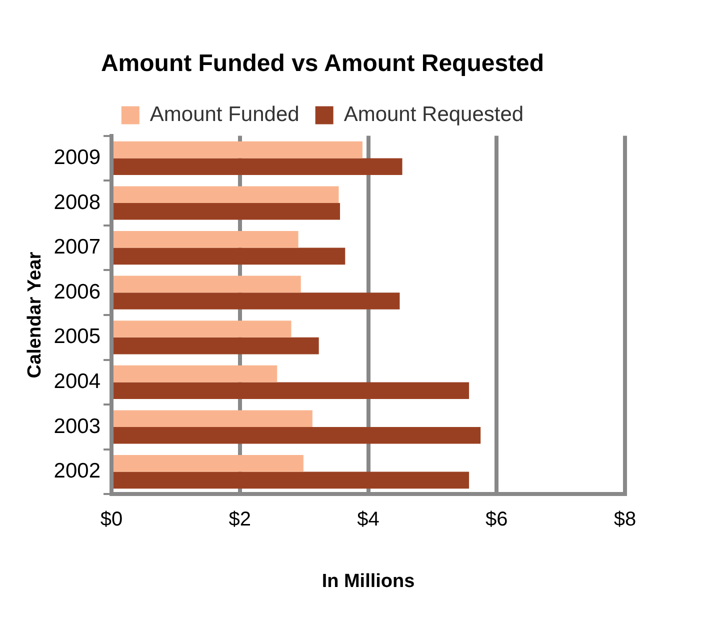 This screenshot has height=617, width=715. Describe the element at coordinates (434, 114) in the screenshot. I see `legend-label: Amount Requested` at that location.